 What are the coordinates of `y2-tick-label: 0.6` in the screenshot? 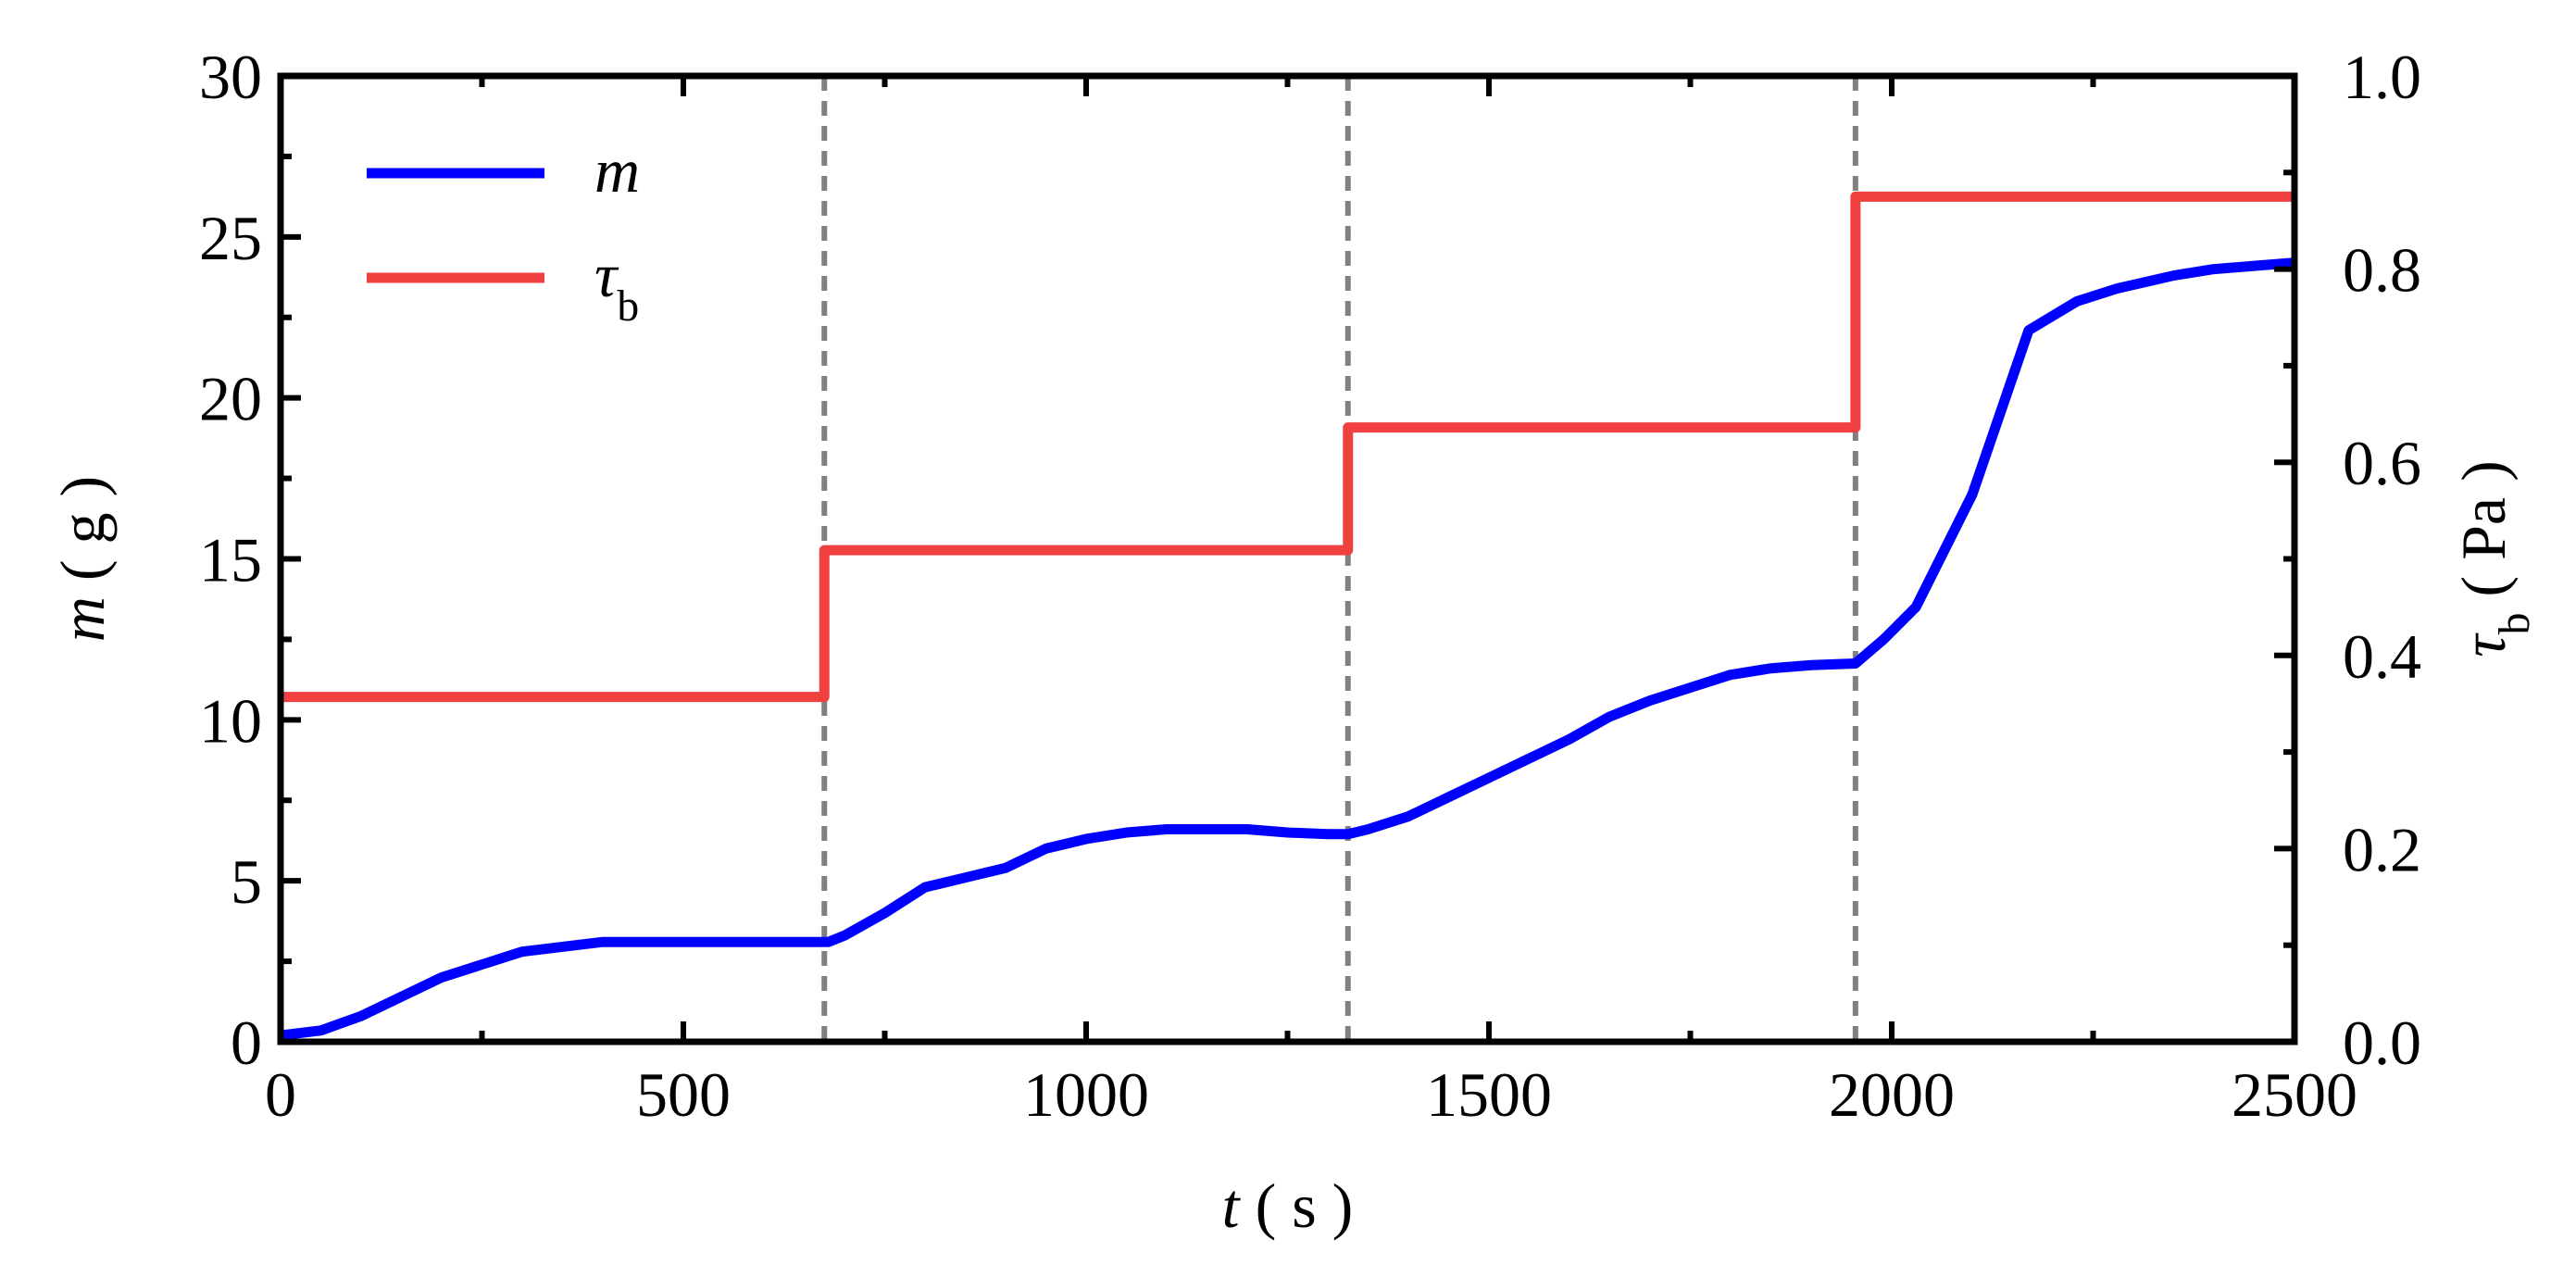 It's located at (2382, 463).